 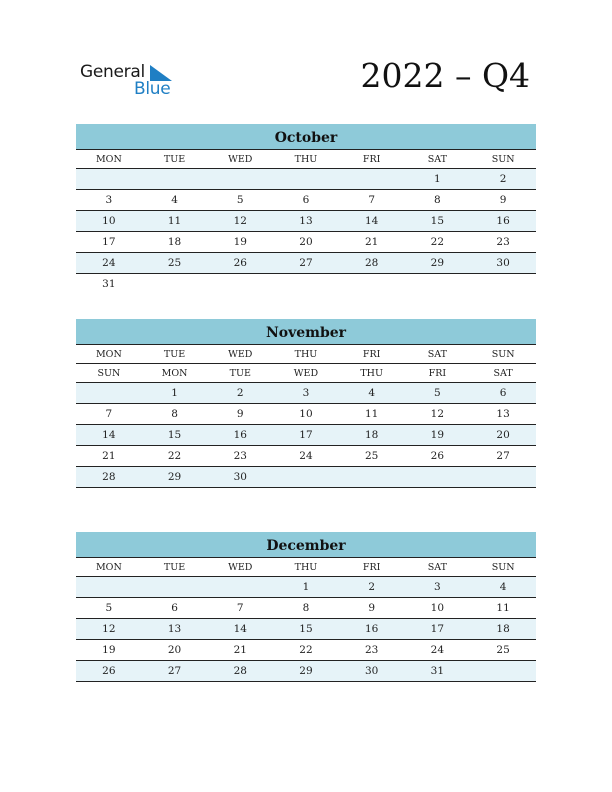 I want to click on day-cell: 8, so click(x=174, y=414).